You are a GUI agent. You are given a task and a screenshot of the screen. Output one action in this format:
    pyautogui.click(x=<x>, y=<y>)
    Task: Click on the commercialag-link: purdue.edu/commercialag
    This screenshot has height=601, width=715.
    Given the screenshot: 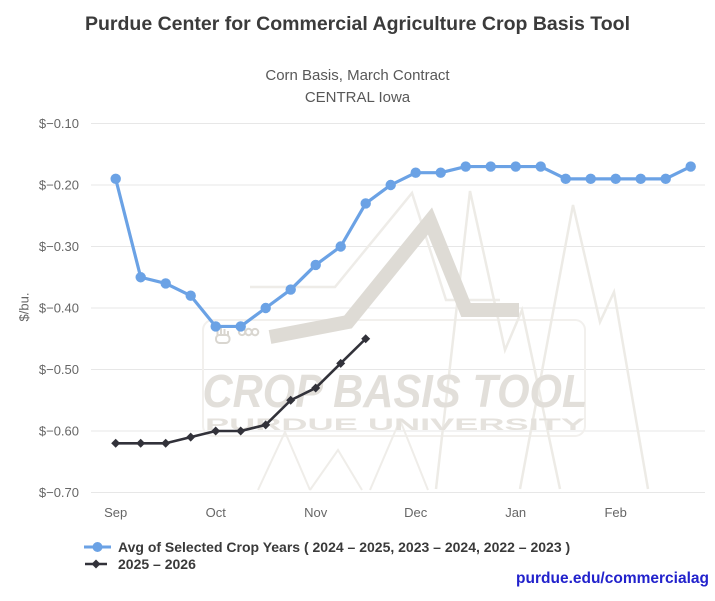 What is the action you would take?
    pyautogui.click(x=612, y=578)
    